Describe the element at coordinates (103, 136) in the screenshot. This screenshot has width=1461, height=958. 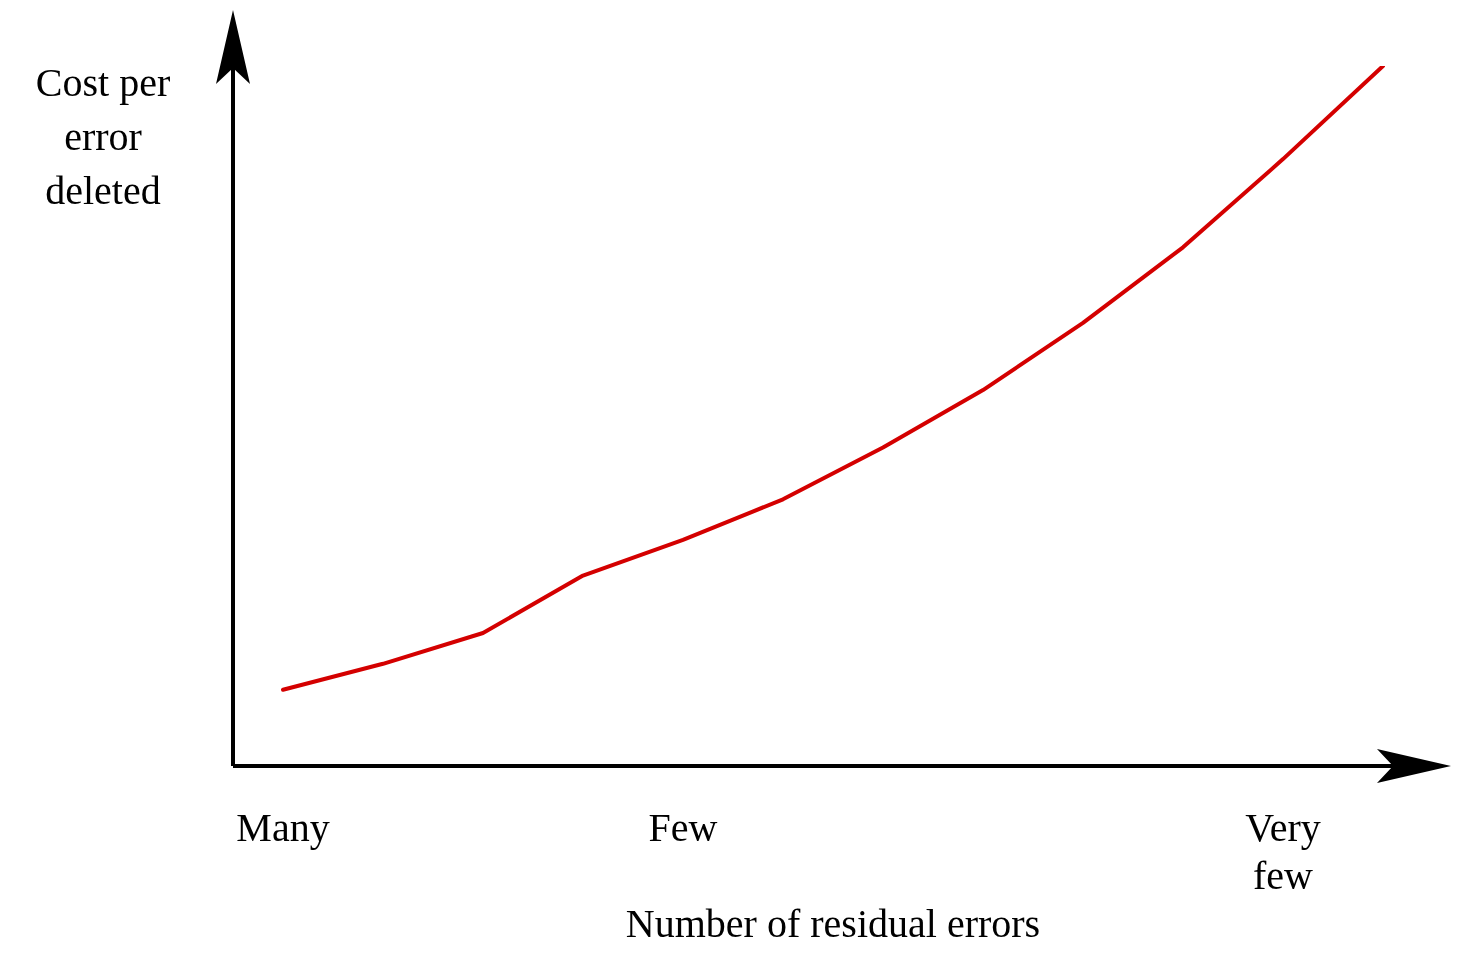
I see `y-axis-title: Cost per error deleted` at that location.